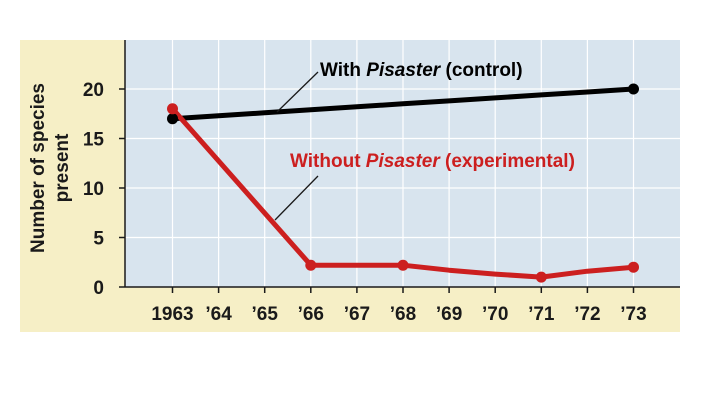 Image resolution: width=720 pixels, height=405 pixels. What do you see at coordinates (94, 140) in the screenshot?
I see `y-tick-label: 15` at bounding box center [94, 140].